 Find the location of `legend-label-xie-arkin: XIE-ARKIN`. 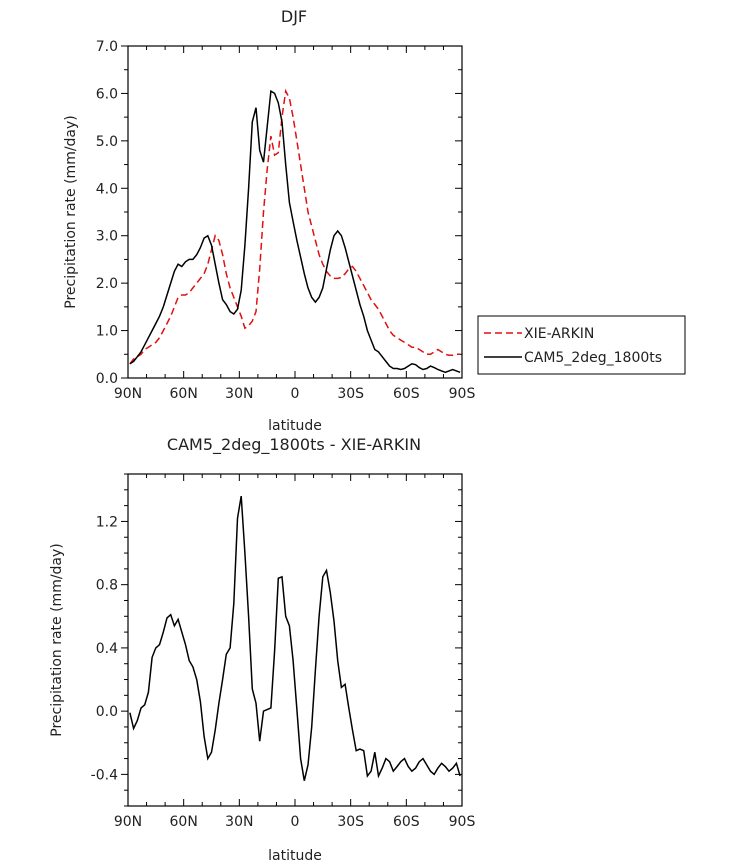

legend-label-xie-arkin: XIE-ARKIN is located at coordinates (559, 334).